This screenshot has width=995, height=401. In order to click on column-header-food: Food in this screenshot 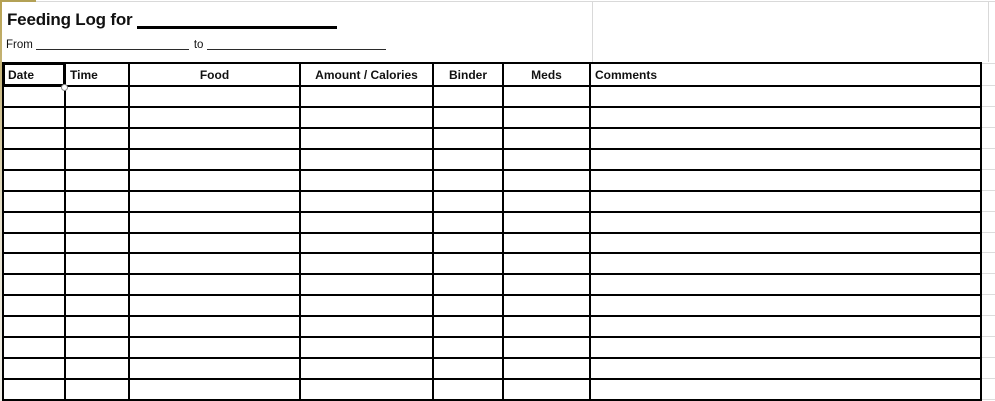, I will do `click(214, 74)`.